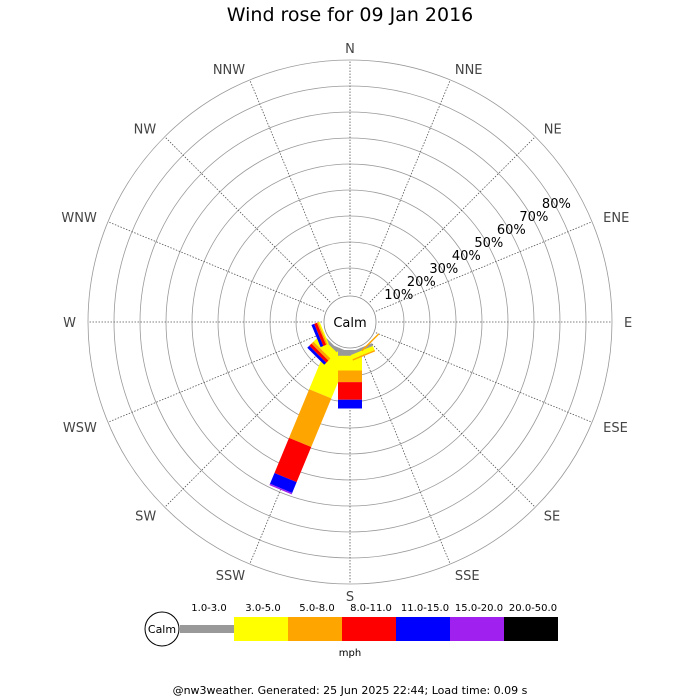 This screenshot has width=700, height=700. I want to click on legend-label-20.0-50.0: 20.0-50.0, so click(533, 608).